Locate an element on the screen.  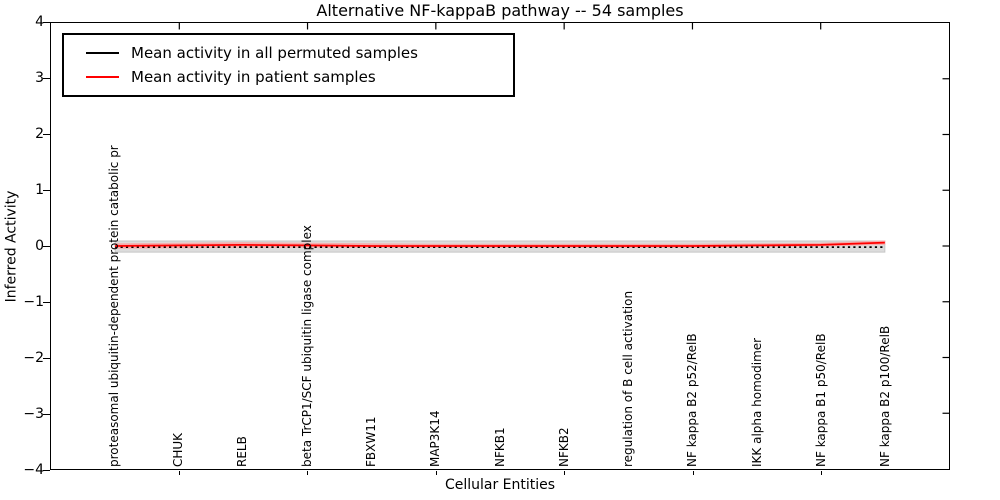
y-tick-label: −4 is located at coordinates (33, 470).